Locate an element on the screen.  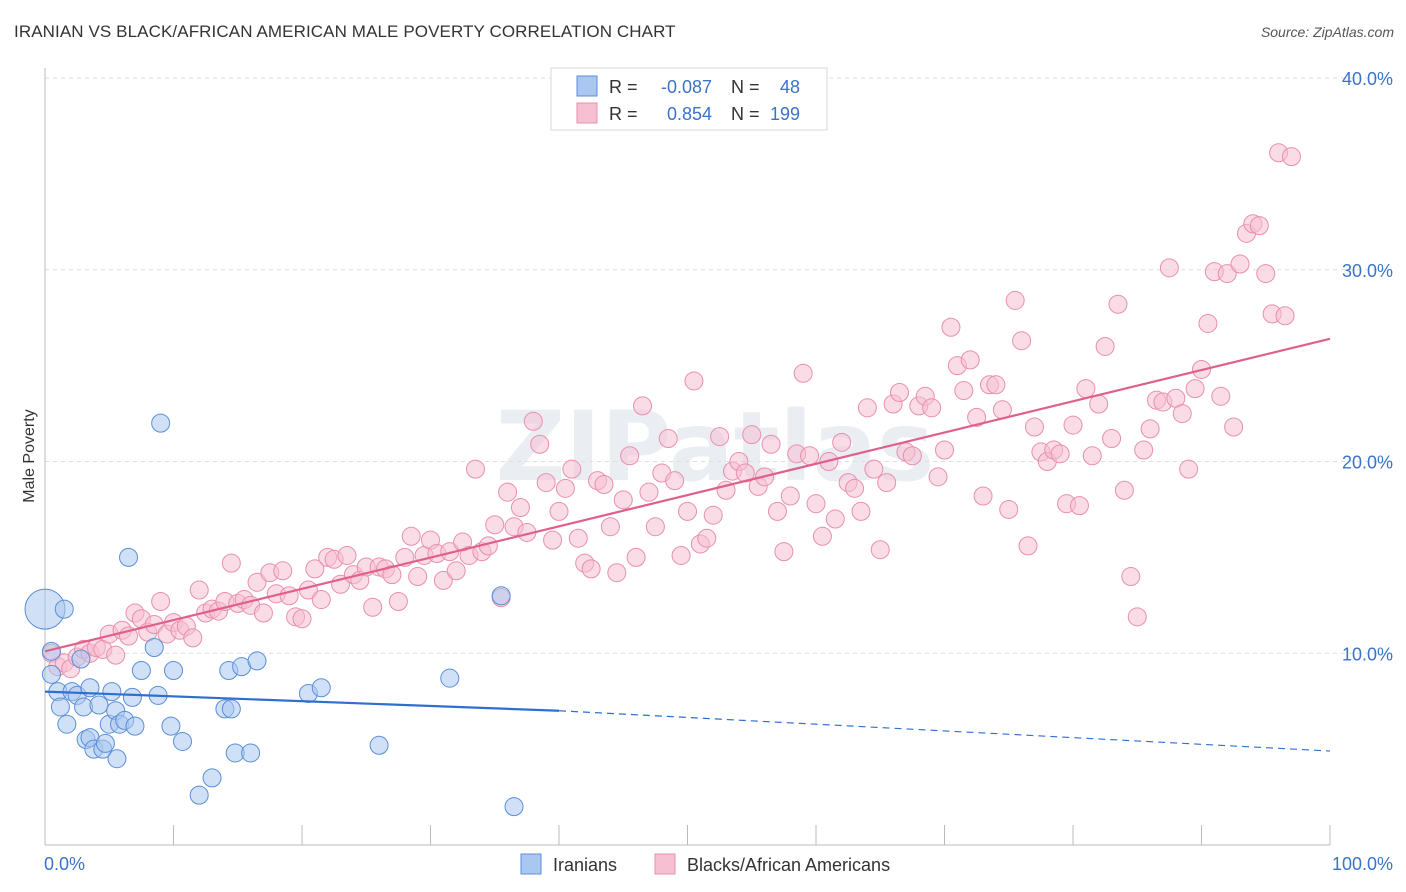
series-legend: Iranians Blacks/African Americans is located at coordinates (705, 864).